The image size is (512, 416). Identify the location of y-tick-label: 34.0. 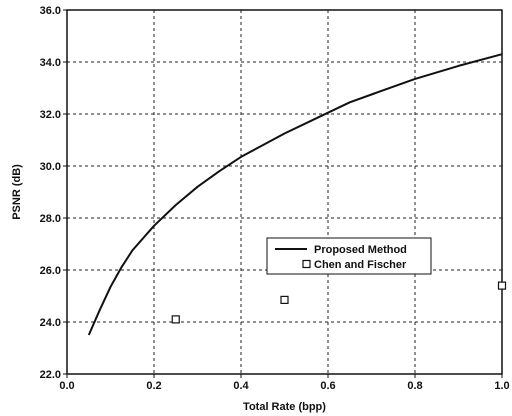
(50, 63).